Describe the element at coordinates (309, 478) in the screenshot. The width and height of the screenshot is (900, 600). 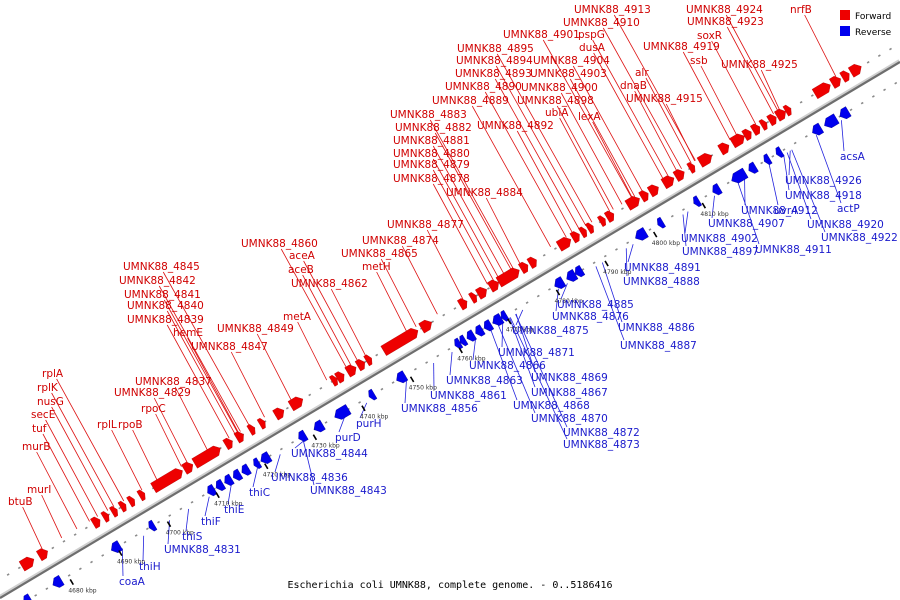
I see `reverse-gene-label: UMNK88_4836` at that location.